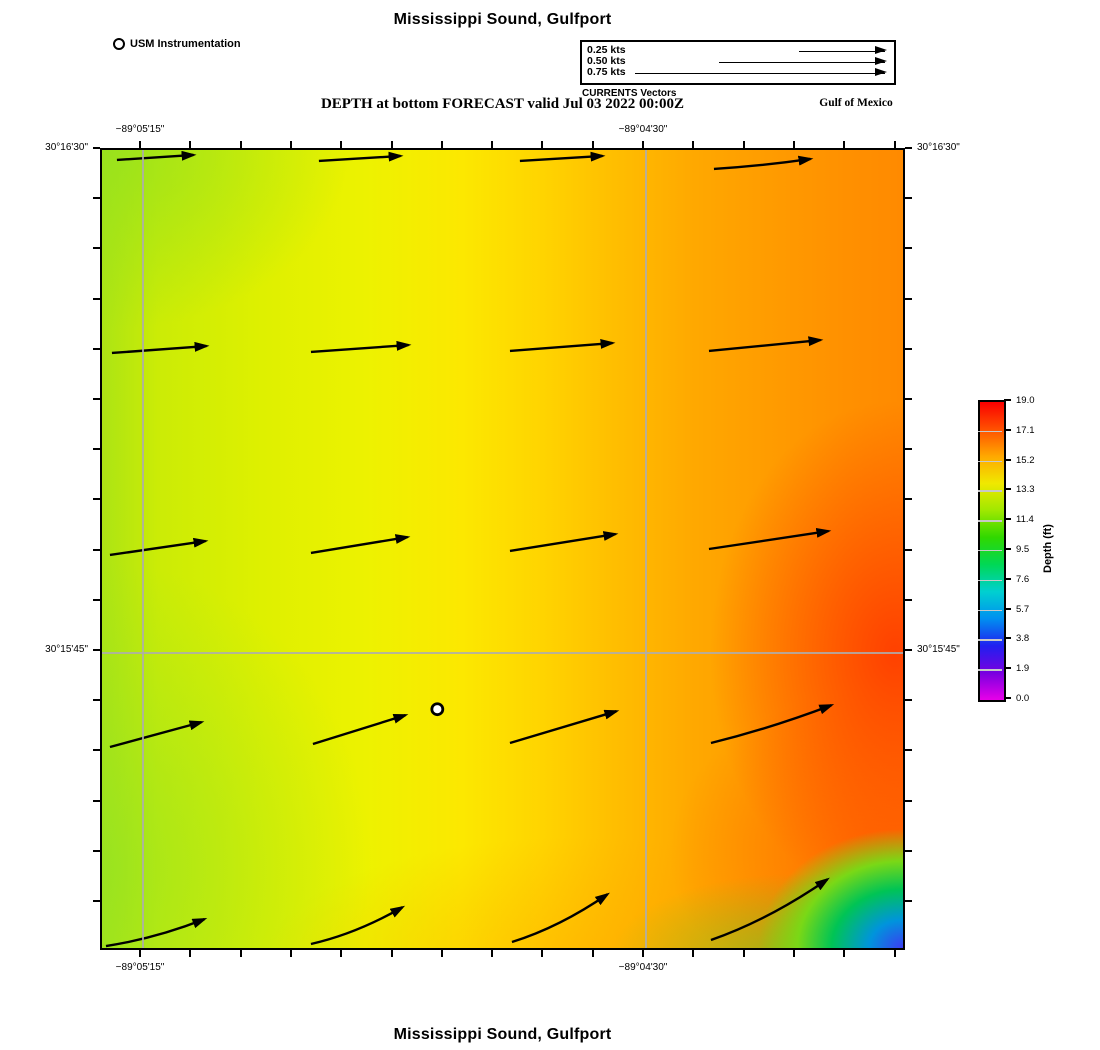 The image size is (1100, 1050). What do you see at coordinates (185, 44) in the screenshot?
I see `instrumentation-label: USM Instrumentation` at bounding box center [185, 44].